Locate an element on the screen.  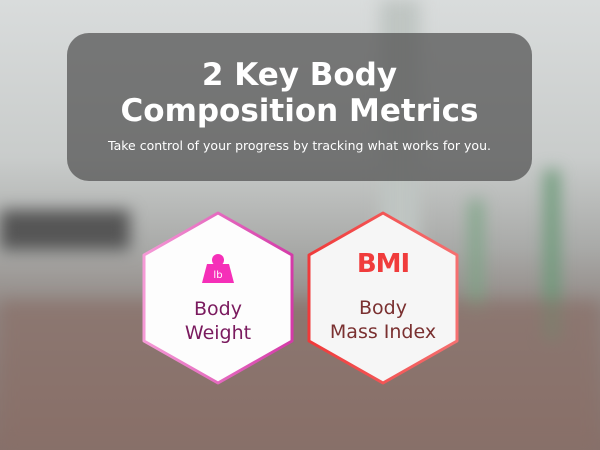
body-weight-card: lb Body Weight is located at coordinates (218, 298).